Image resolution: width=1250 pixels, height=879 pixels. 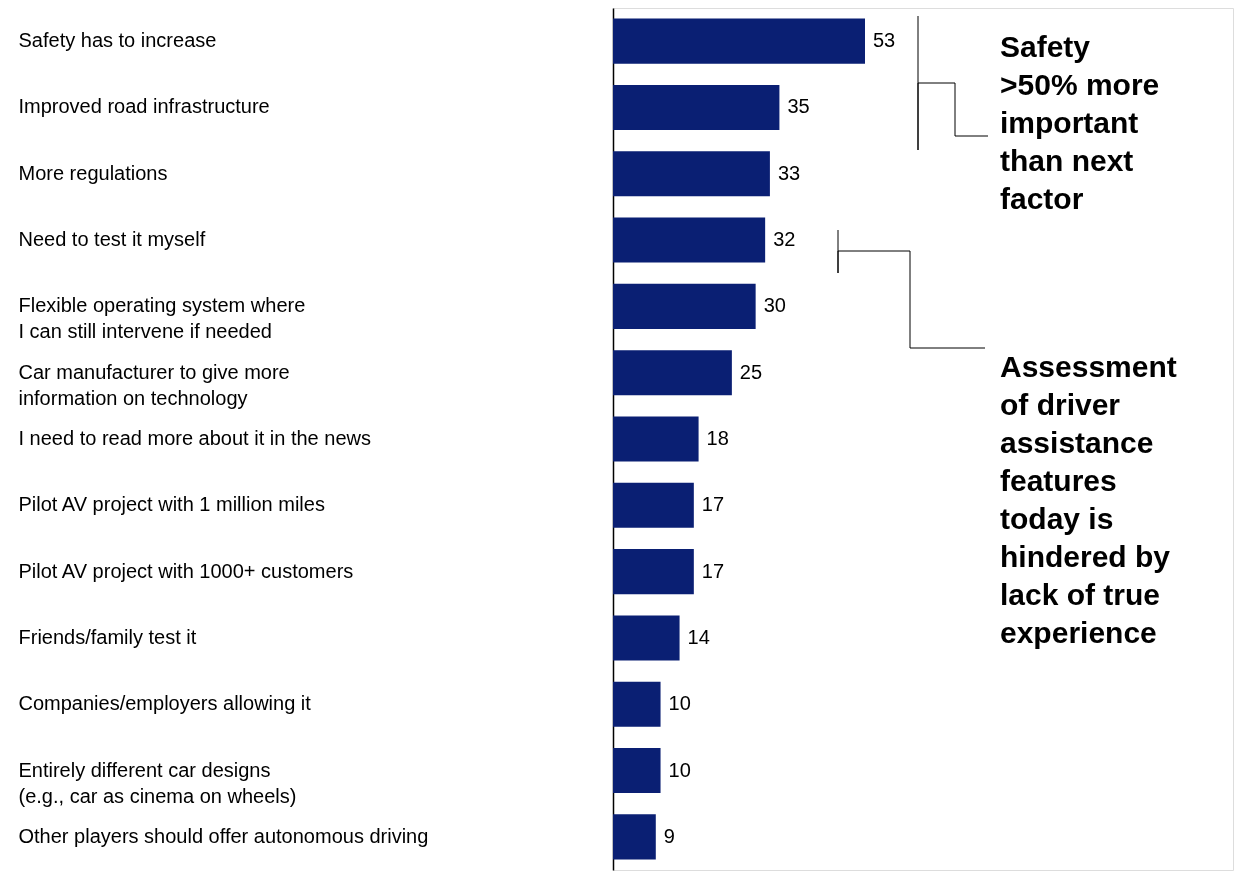 What do you see at coordinates (774, 305) in the screenshot?
I see `data-label: 30` at bounding box center [774, 305].